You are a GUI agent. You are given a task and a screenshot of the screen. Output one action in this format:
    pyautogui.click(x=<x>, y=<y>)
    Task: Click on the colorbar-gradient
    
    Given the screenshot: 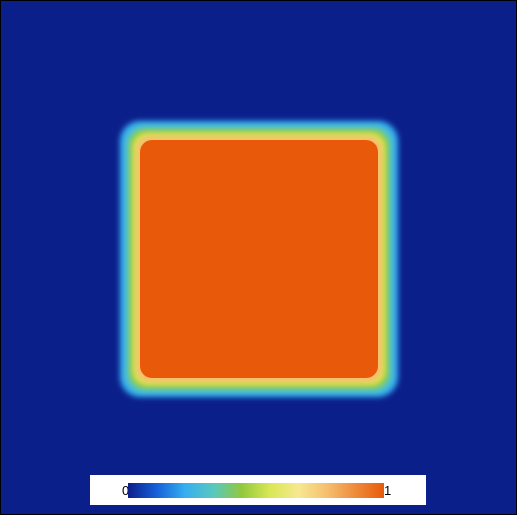 What is the action you would take?
    pyautogui.click(x=256, y=490)
    